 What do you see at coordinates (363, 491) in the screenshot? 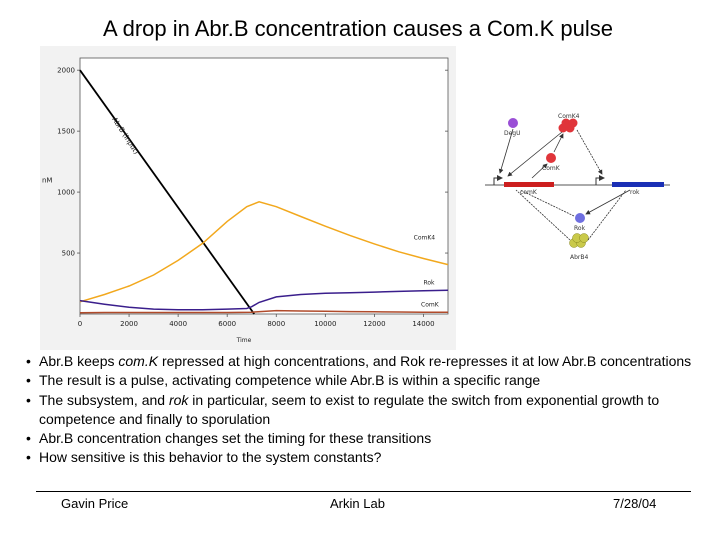
I see `footer-divider` at bounding box center [363, 491].